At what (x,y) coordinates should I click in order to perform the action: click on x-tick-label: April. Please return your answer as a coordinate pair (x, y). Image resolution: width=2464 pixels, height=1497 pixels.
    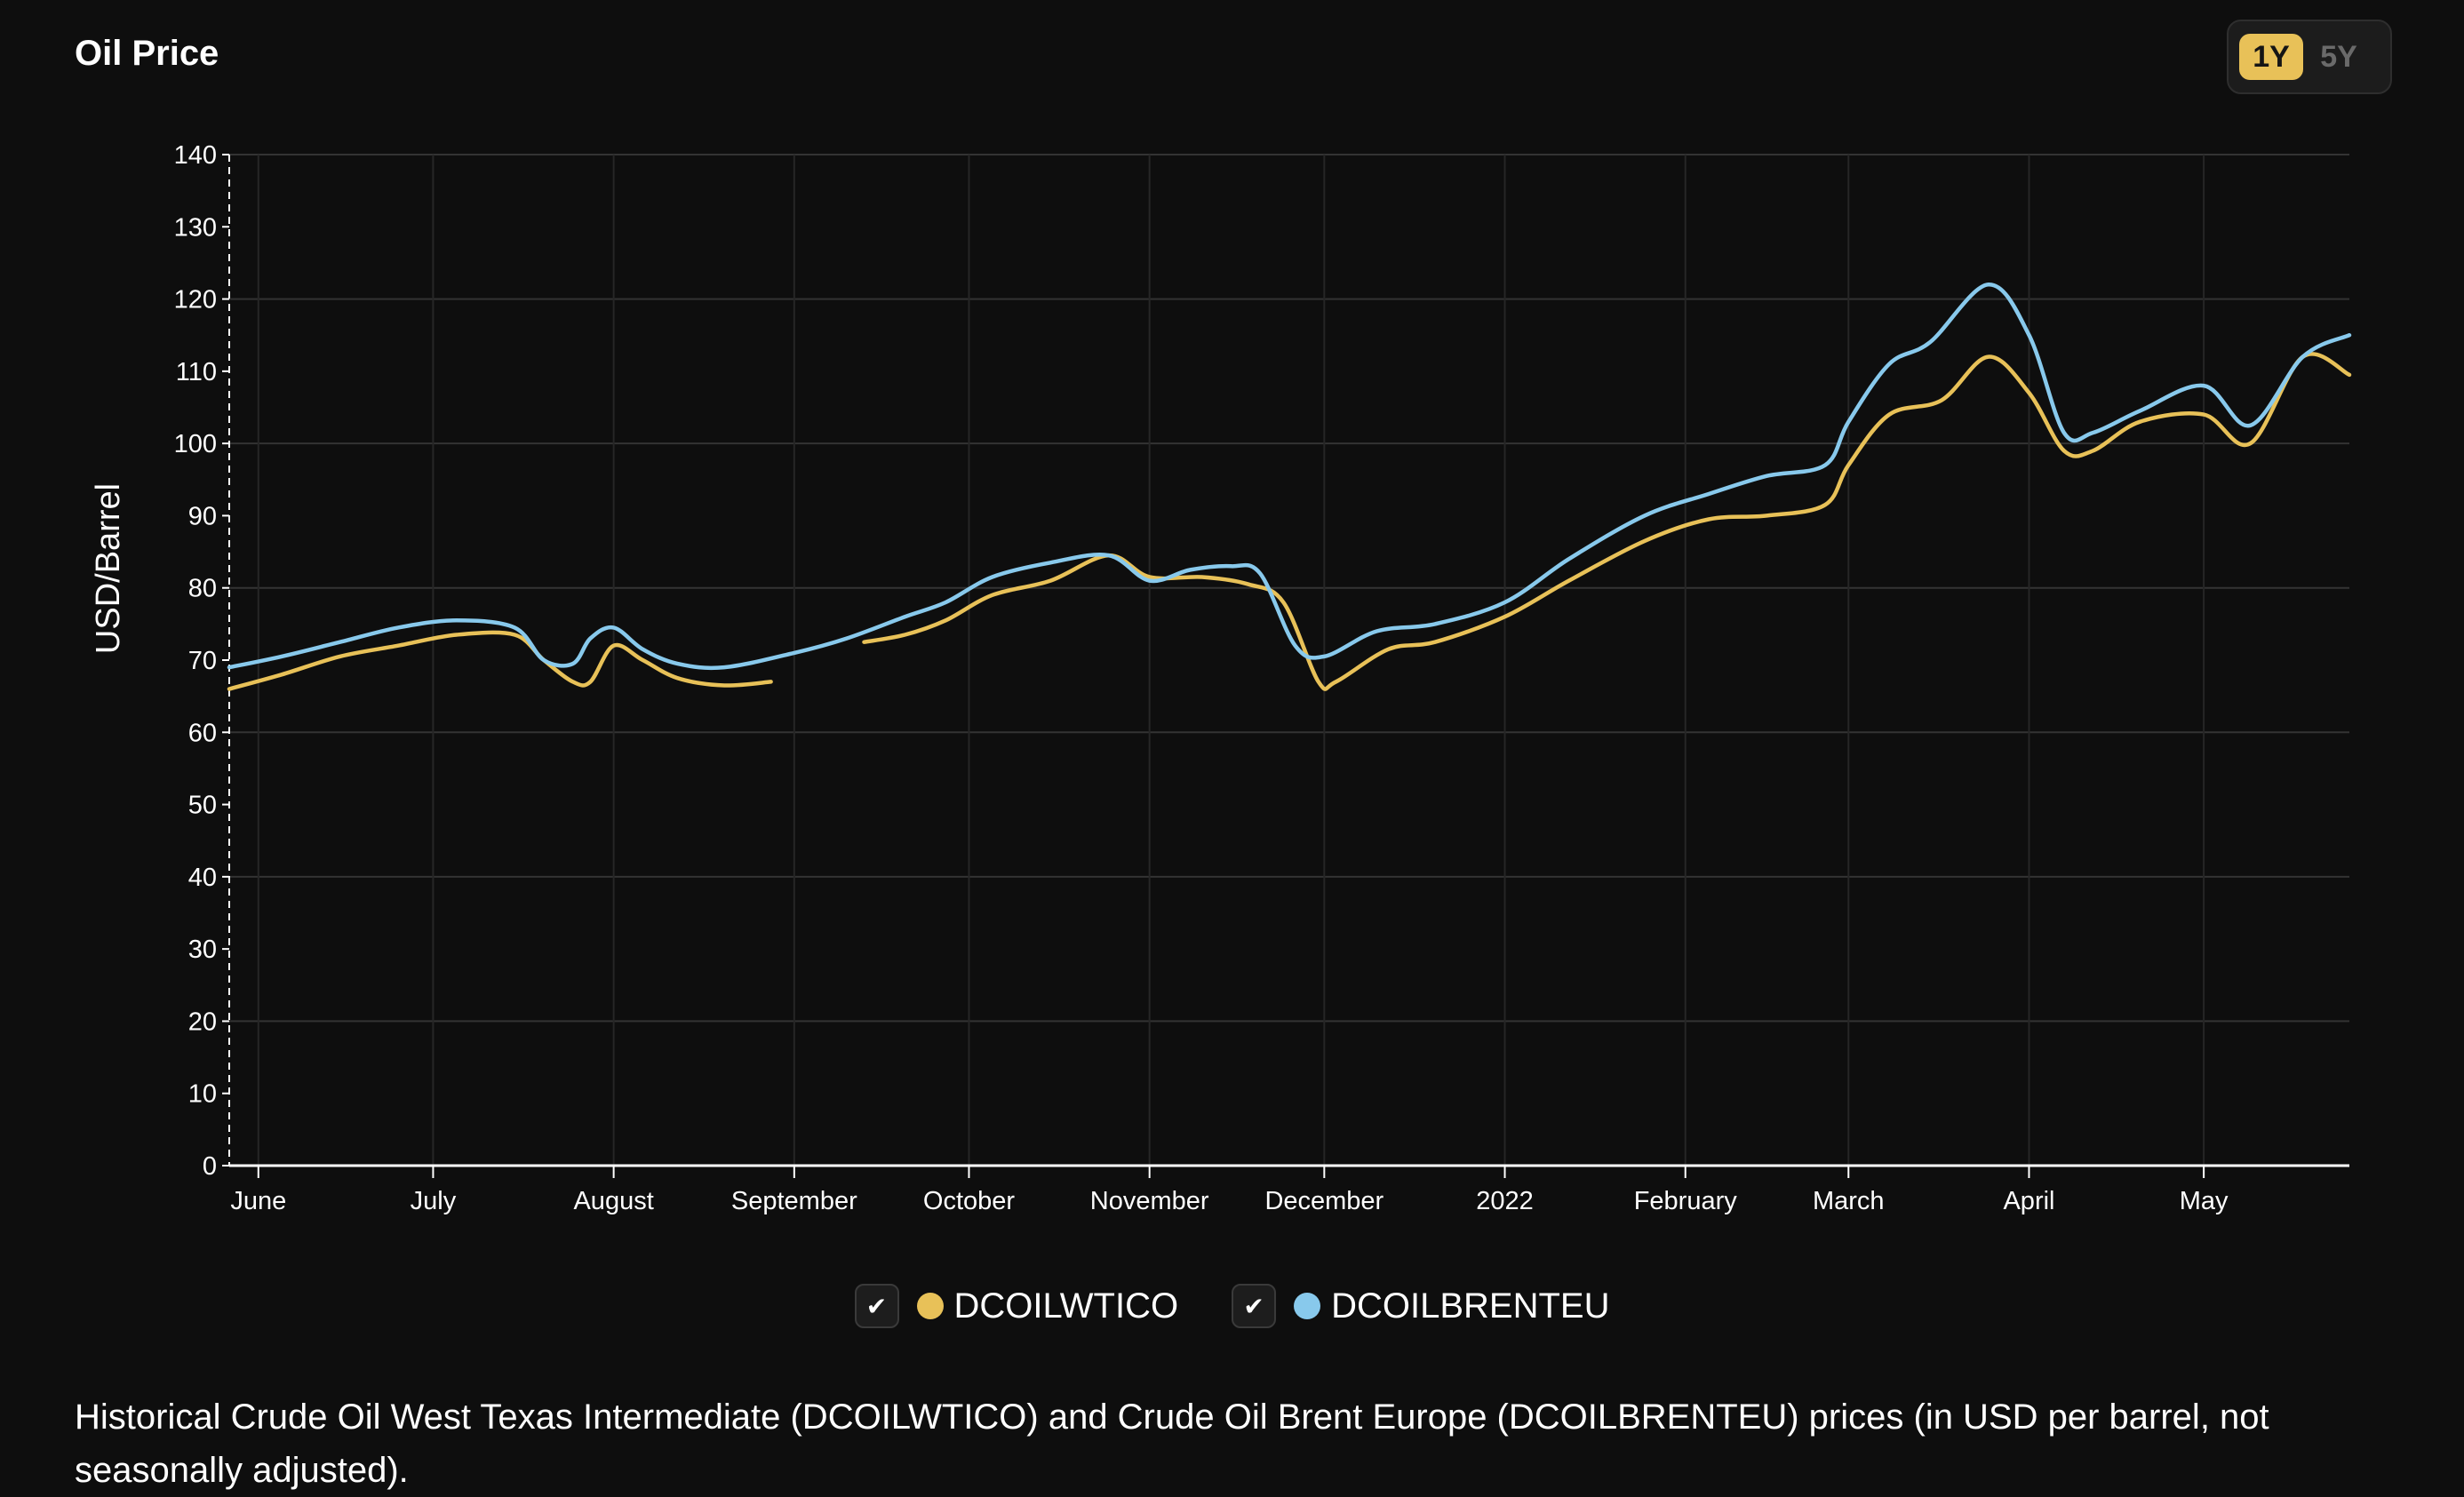
    Looking at the image, I should click on (2028, 1201).